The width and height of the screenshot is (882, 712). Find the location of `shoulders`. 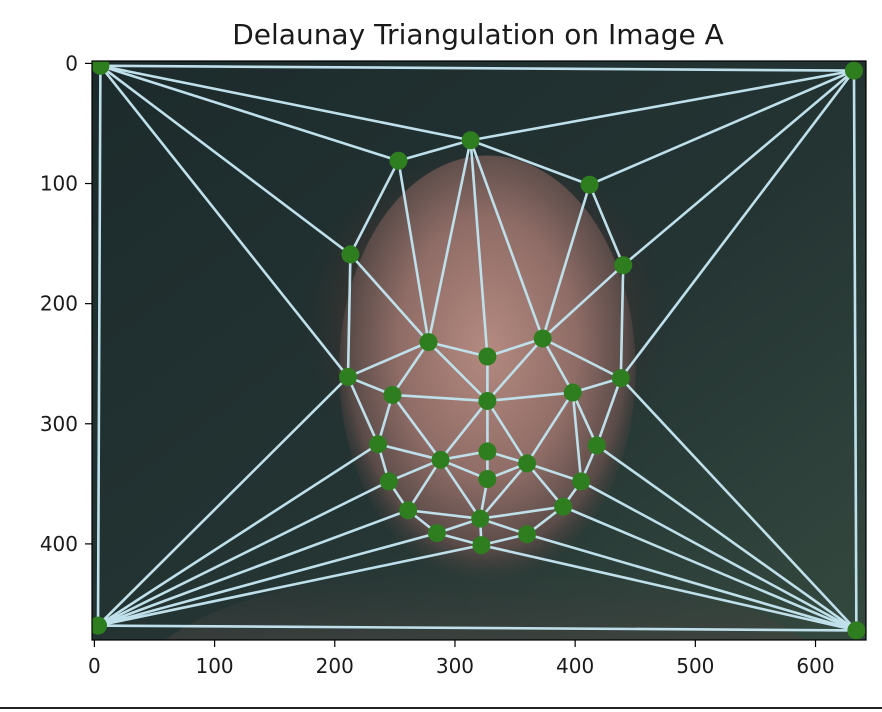

shoulders is located at coordinates (485, 603).